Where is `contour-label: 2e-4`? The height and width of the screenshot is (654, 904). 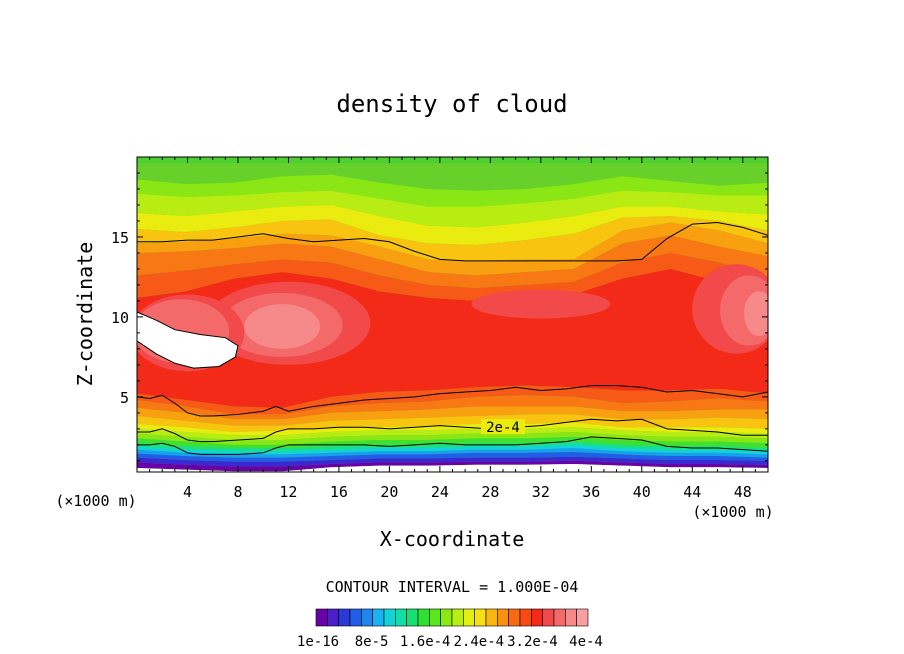 contour-label: 2e-4 is located at coordinates (503, 428).